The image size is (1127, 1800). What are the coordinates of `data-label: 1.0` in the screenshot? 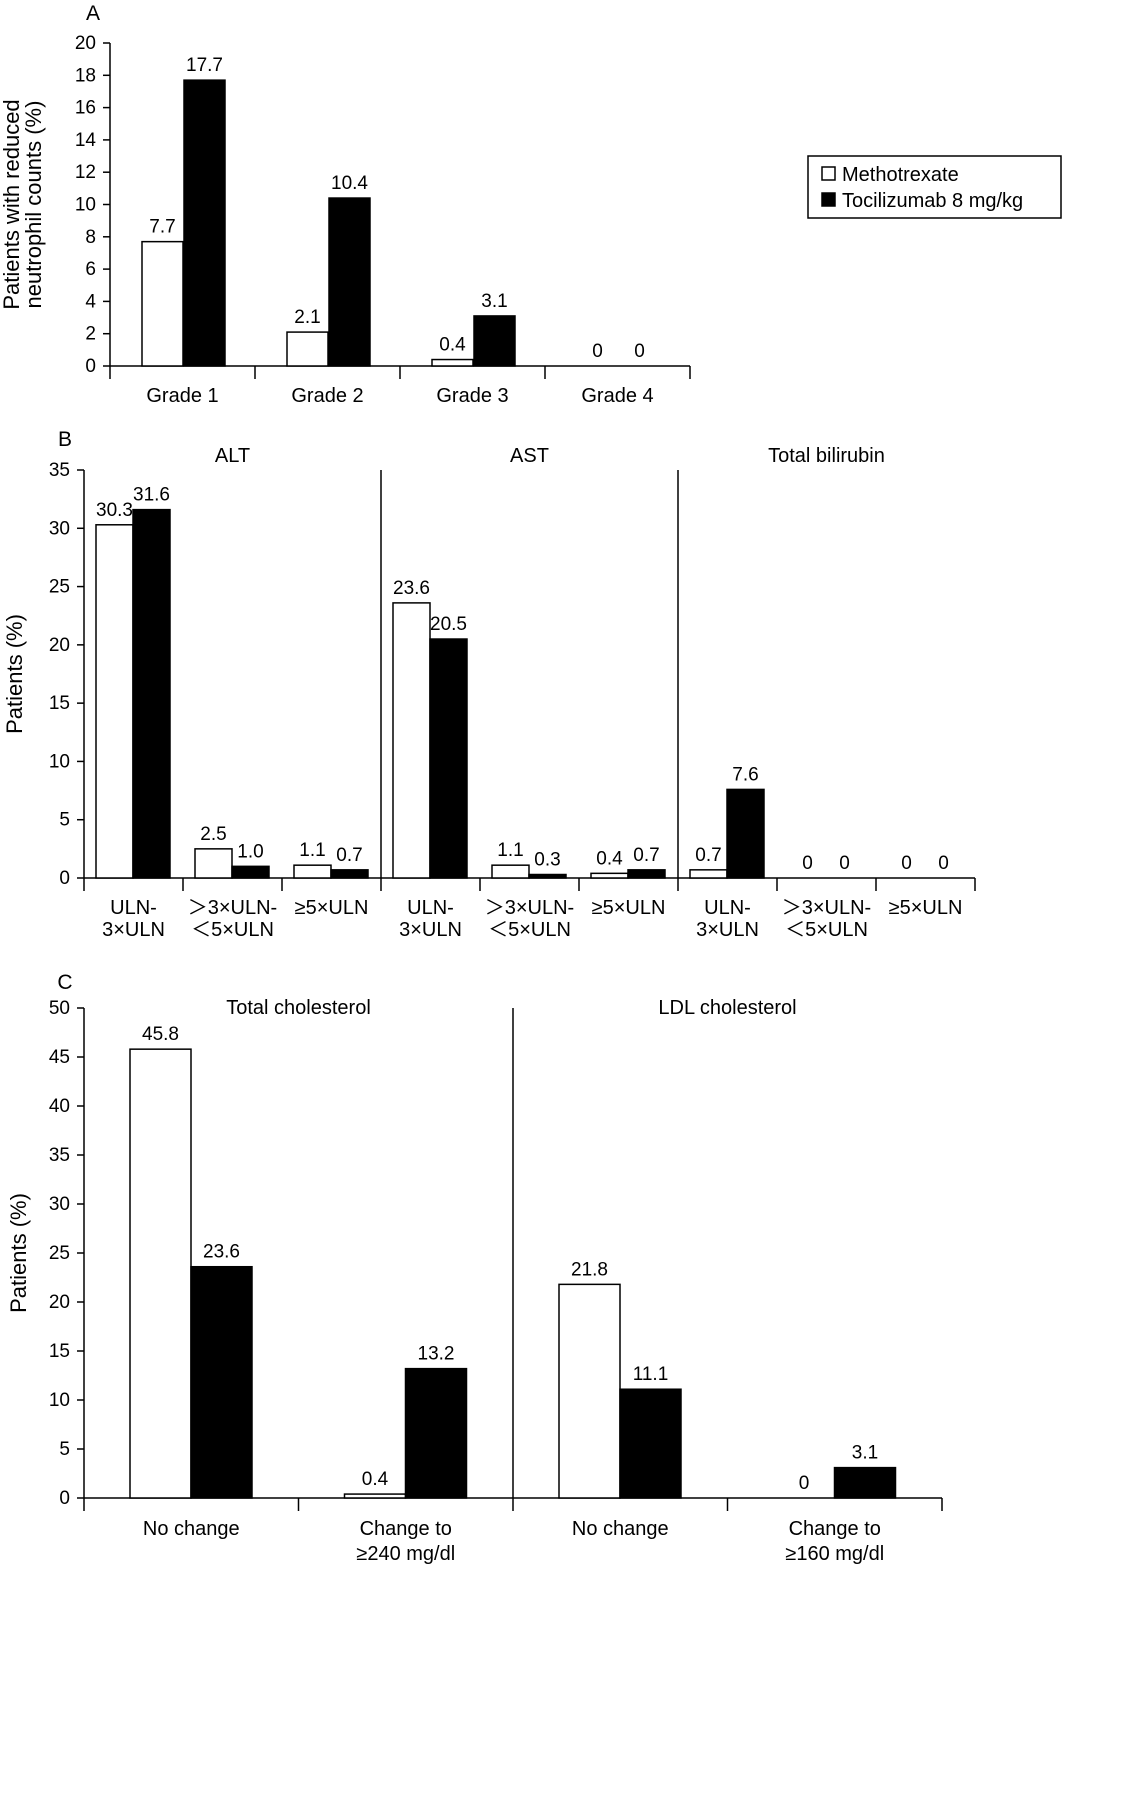 It's located at (250, 851).